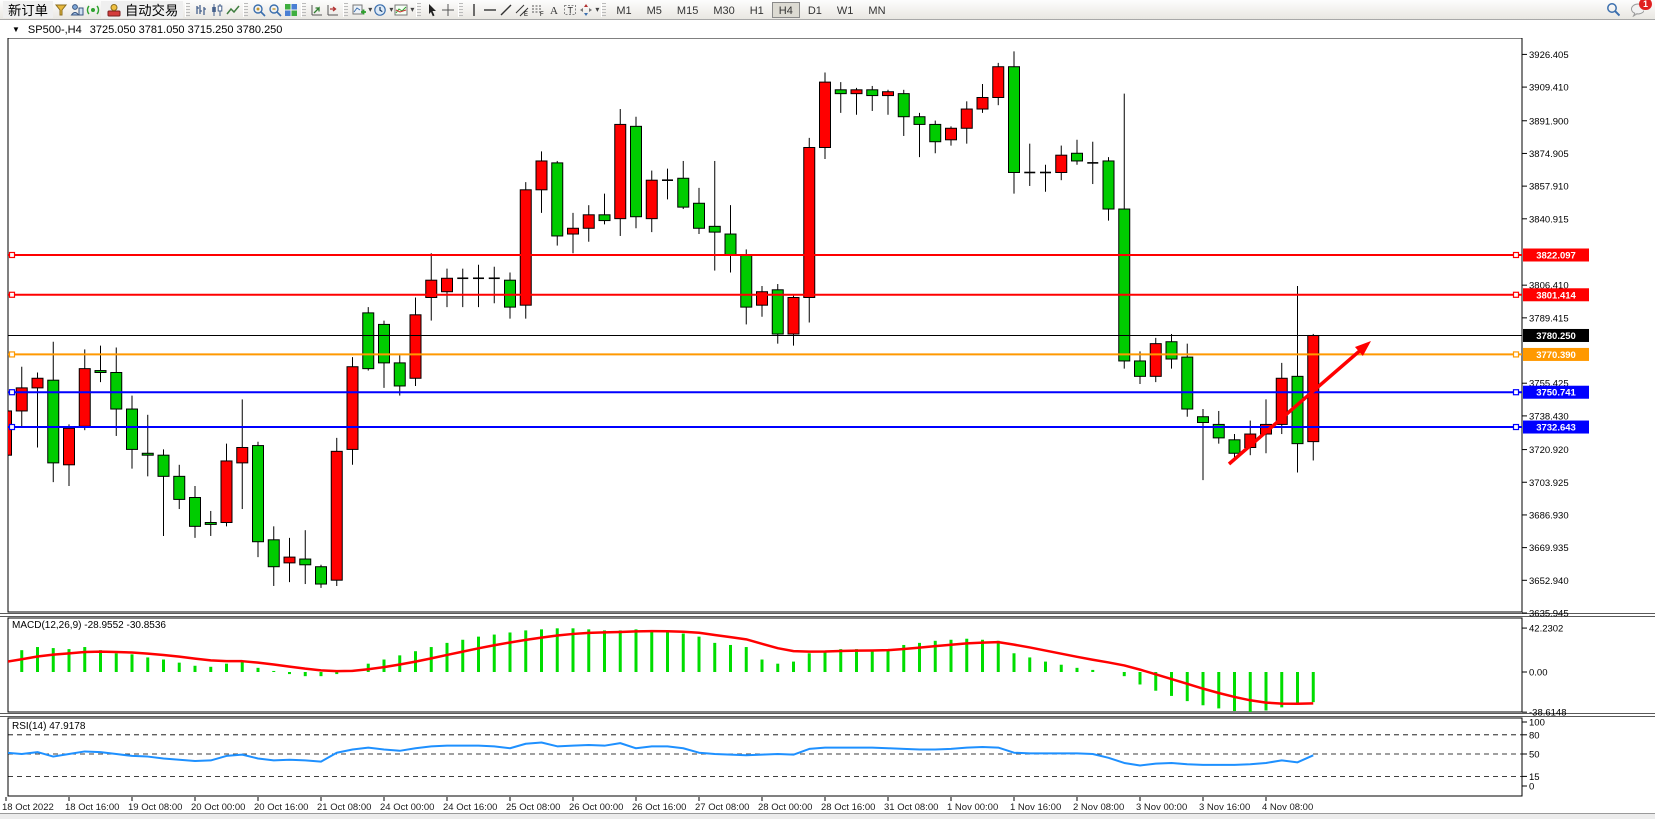  What do you see at coordinates (687, 10) in the screenshot?
I see `timeframe-button-M15: M15` at bounding box center [687, 10].